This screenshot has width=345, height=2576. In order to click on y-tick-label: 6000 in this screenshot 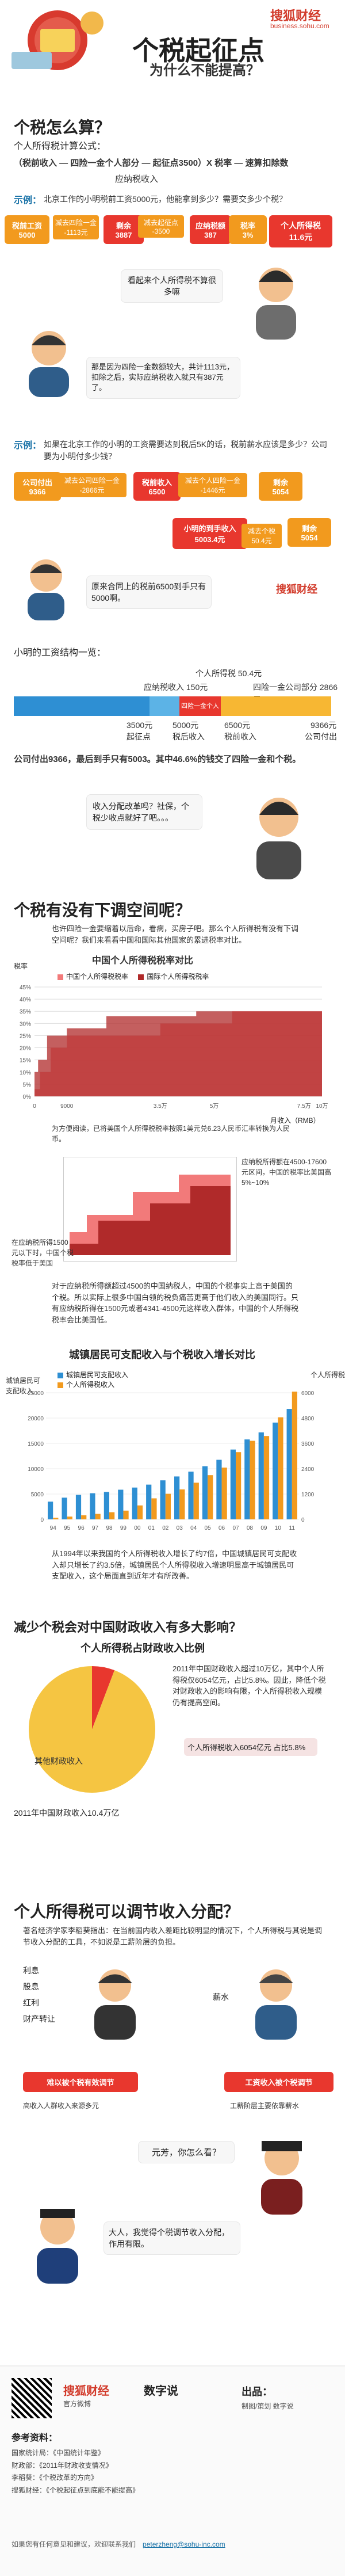, I will do `click(308, 1393)`.